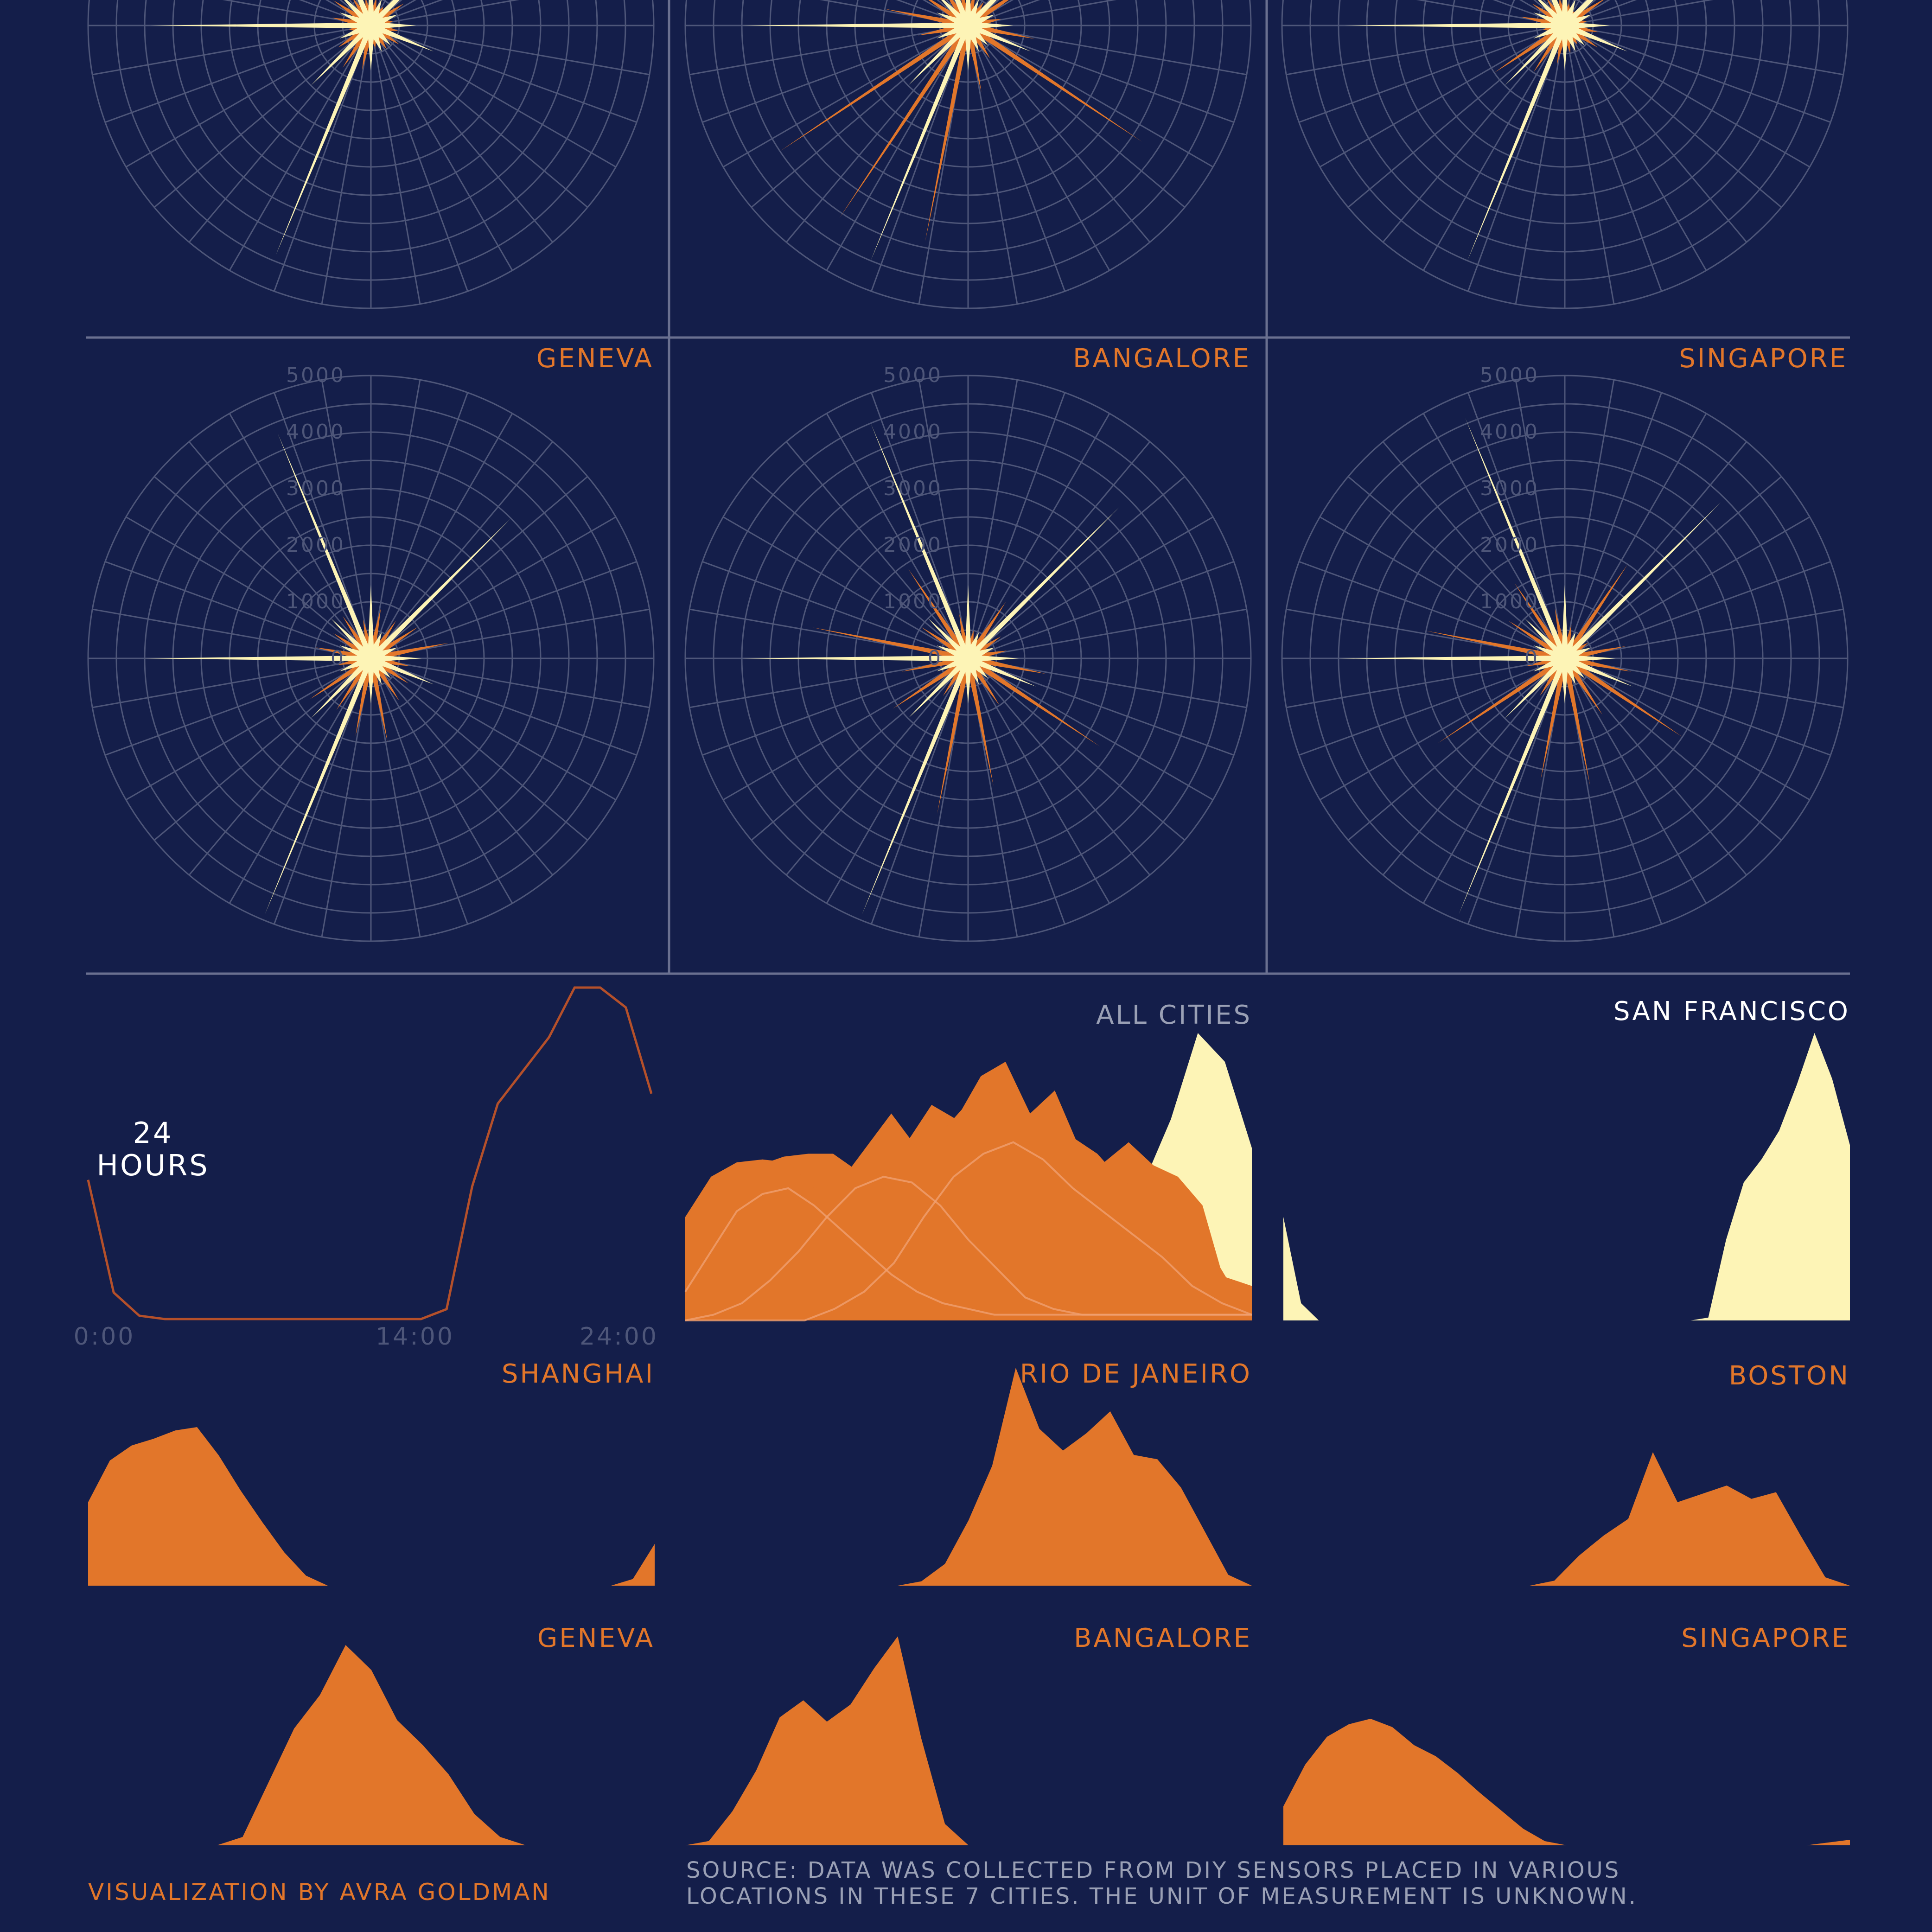 Image resolution: width=1932 pixels, height=1932 pixels. Describe the element at coordinates (1566, 1473) in the screenshot. I see `area-chart: BOSTON` at that location.